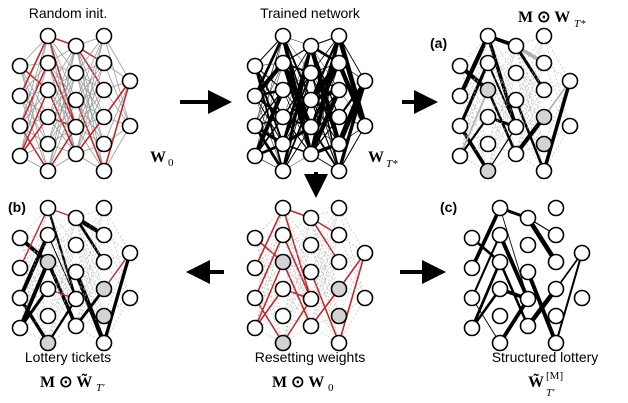 The image size is (628, 403). Describe the element at coordinates (310, 13) in the screenshot. I see `trained-network-title: Trained network` at that location.